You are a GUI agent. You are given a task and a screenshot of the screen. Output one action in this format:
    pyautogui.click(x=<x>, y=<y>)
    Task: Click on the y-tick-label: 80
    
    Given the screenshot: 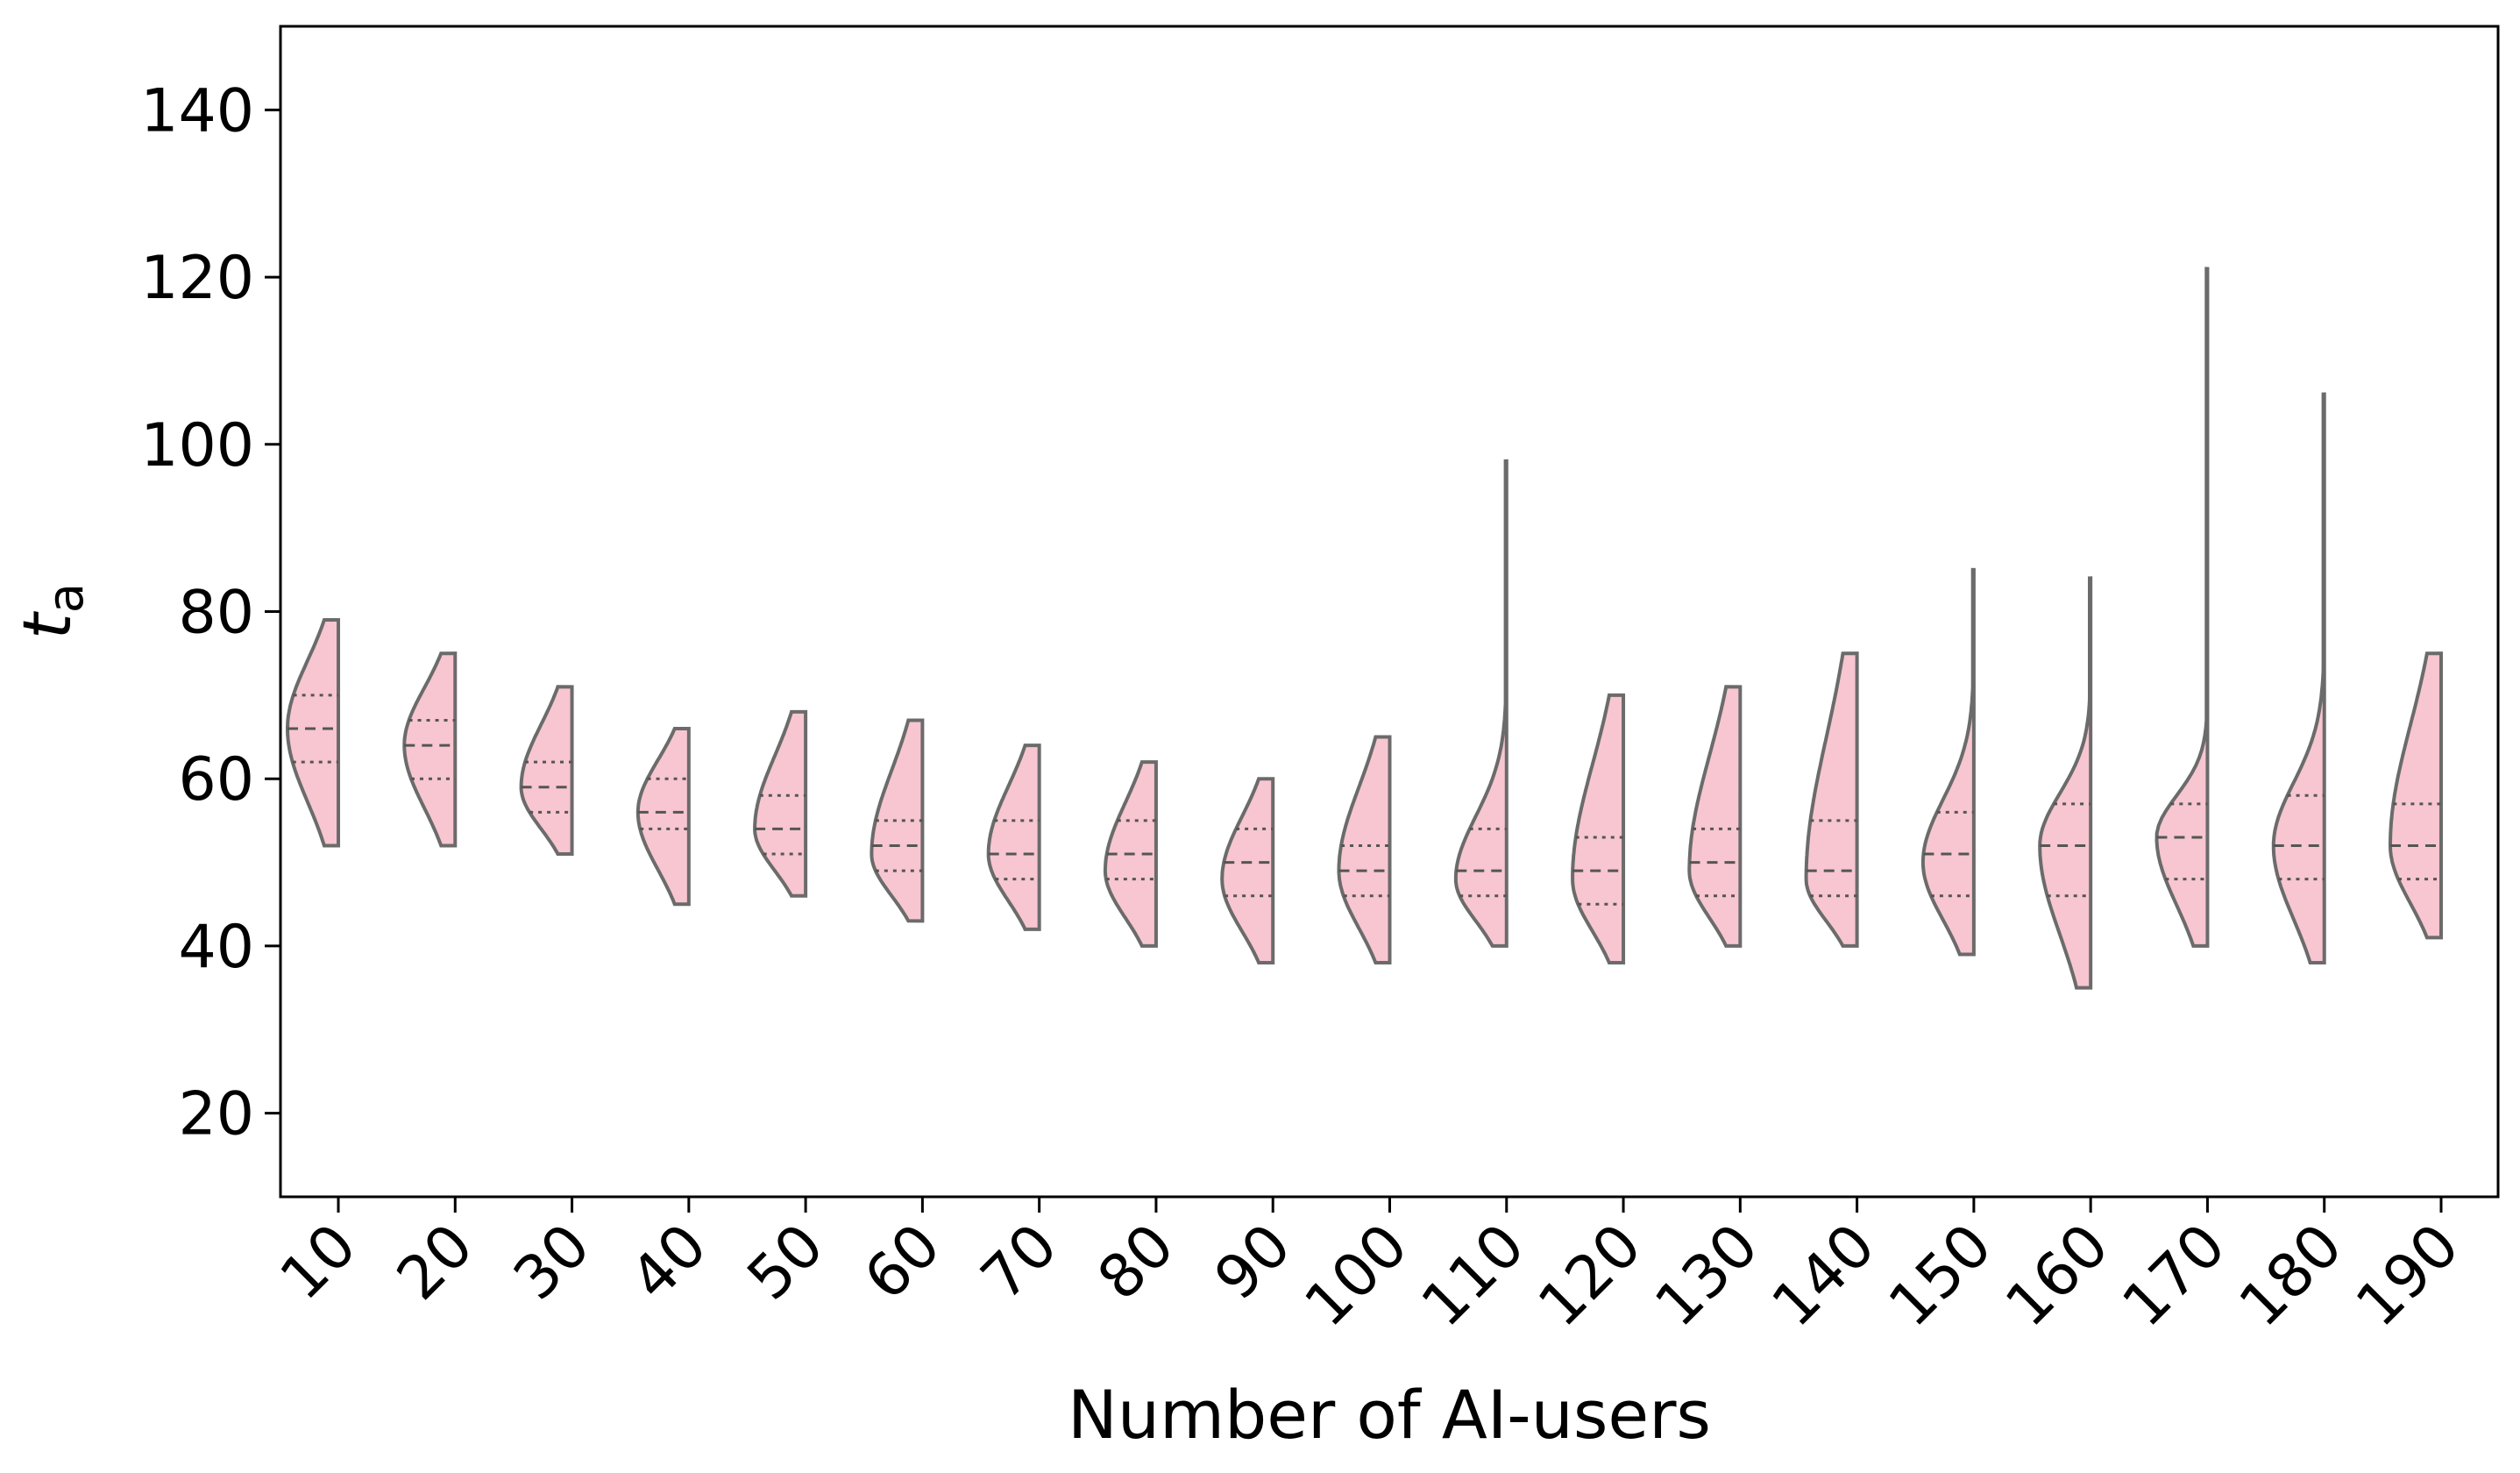 What is the action you would take?
    pyautogui.click(x=216, y=613)
    